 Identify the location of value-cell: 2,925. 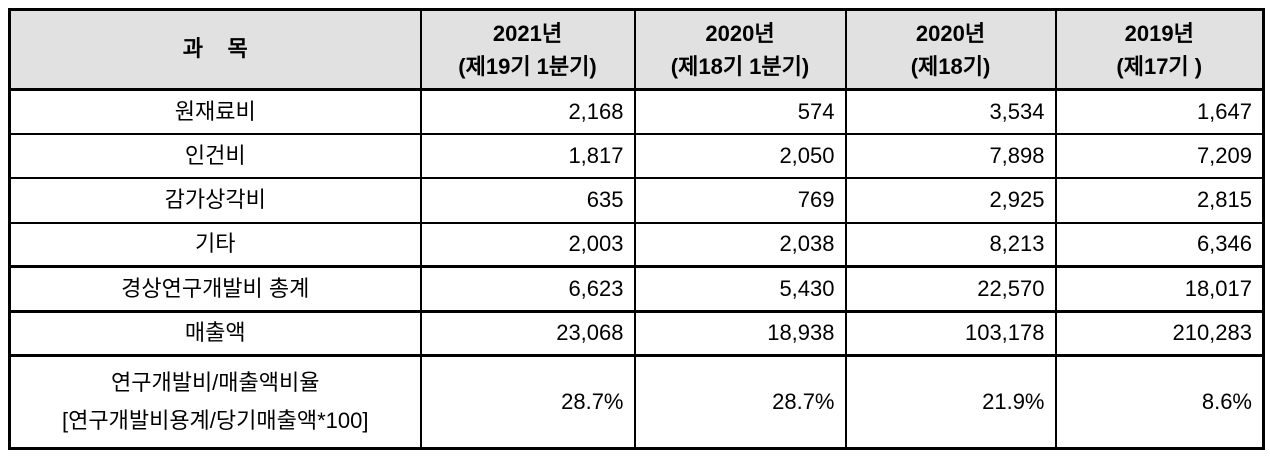
(950, 200).